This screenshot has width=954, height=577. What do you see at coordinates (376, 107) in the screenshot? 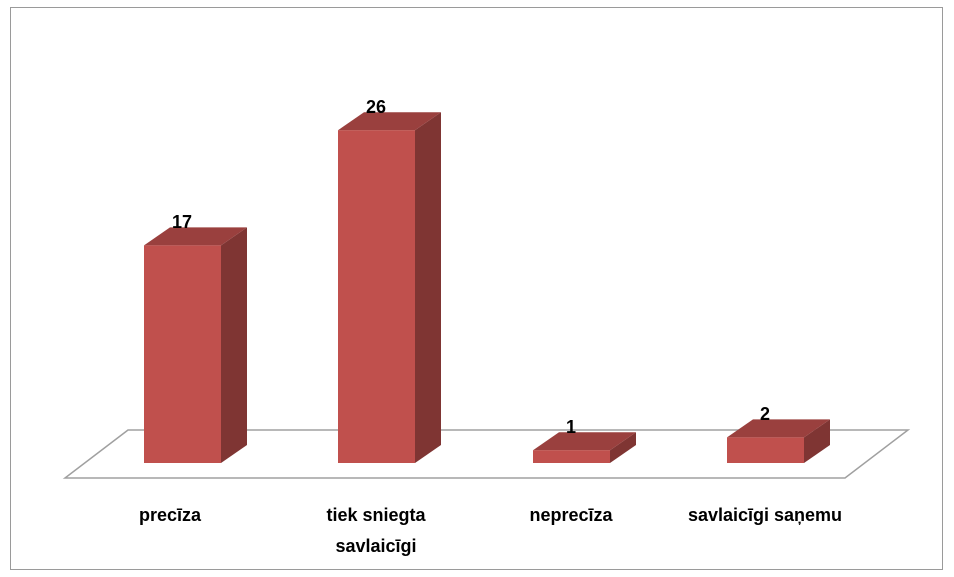
I see `value-label: 26` at bounding box center [376, 107].